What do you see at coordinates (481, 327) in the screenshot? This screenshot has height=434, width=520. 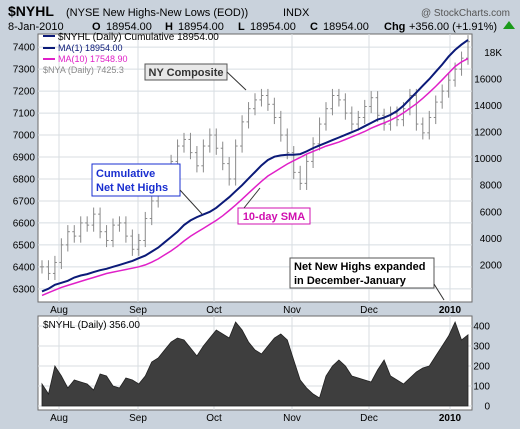 I see `lower-right-tick-label: 400` at bounding box center [481, 327].